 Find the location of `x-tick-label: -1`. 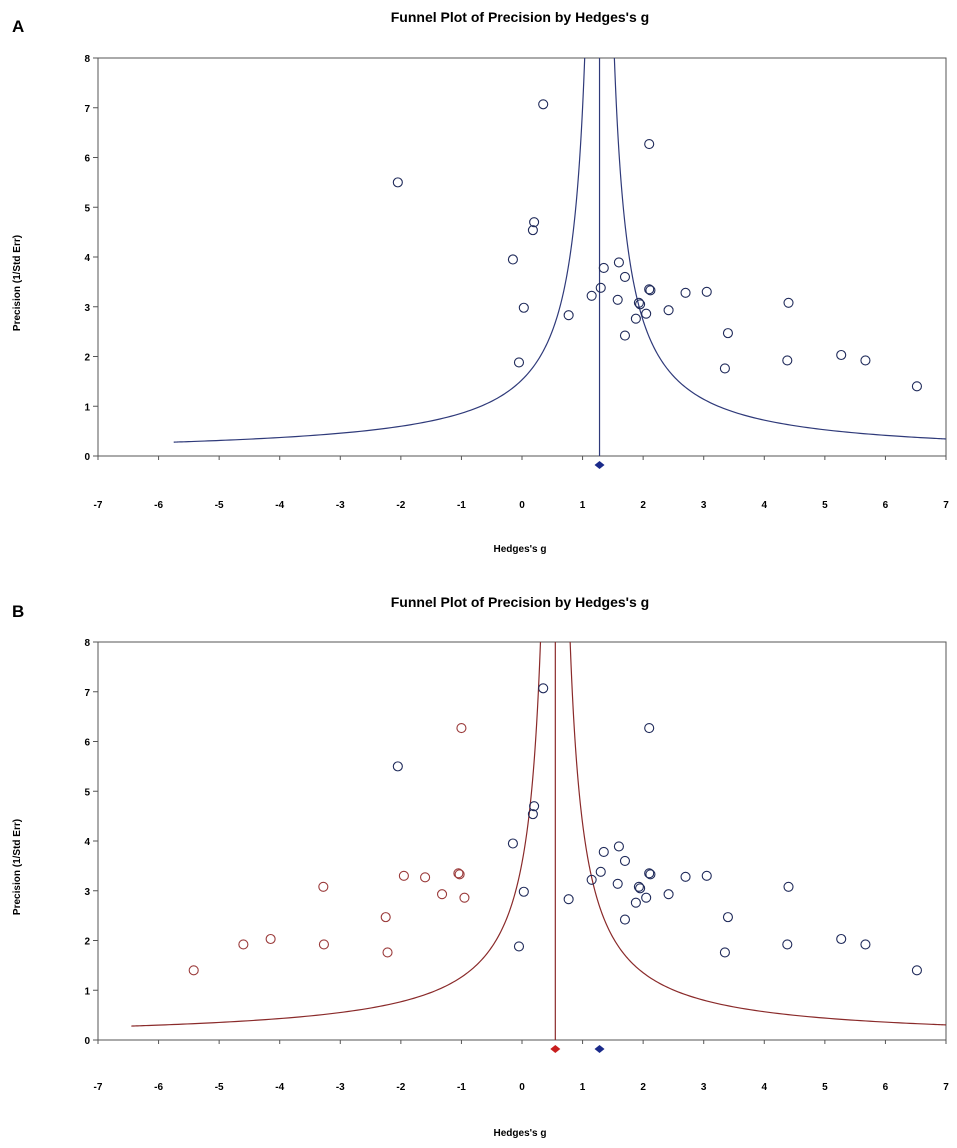

x-tick-label: -1 is located at coordinates (461, 505).